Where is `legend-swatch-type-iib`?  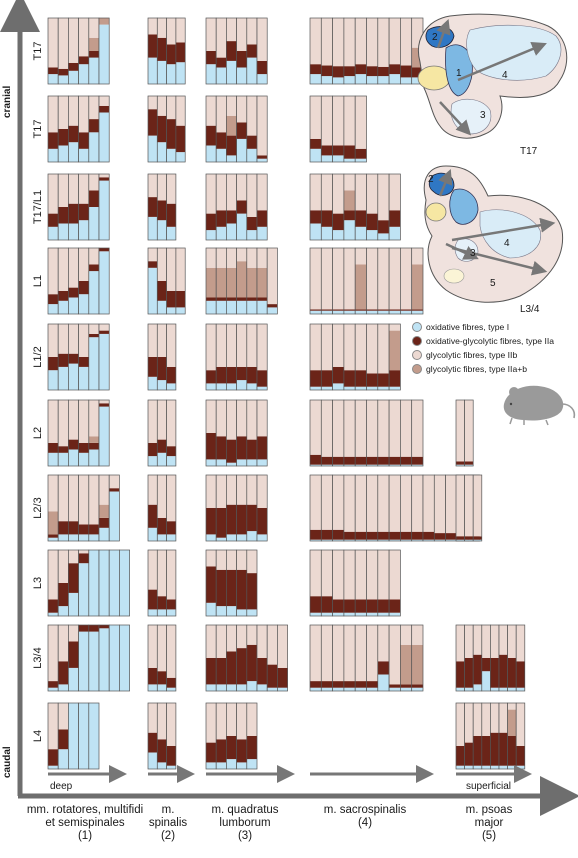 legend-swatch-type-iib is located at coordinates (417, 355).